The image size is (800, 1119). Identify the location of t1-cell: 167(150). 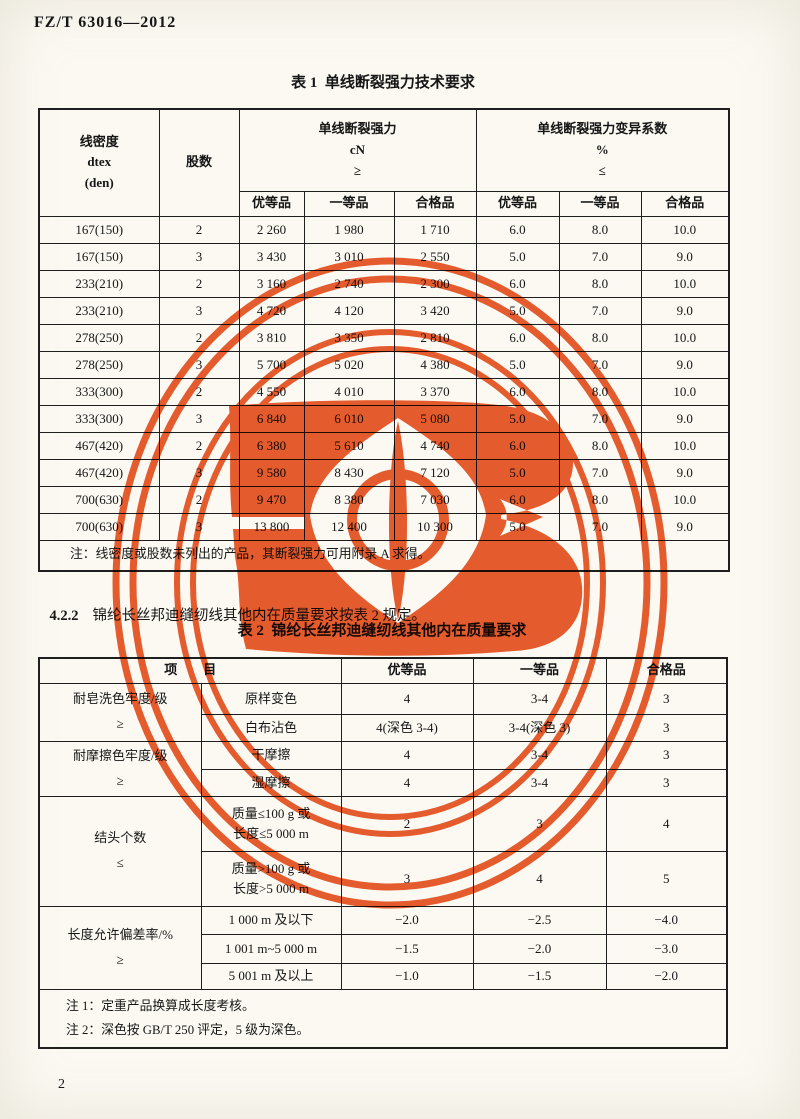
(99, 229).